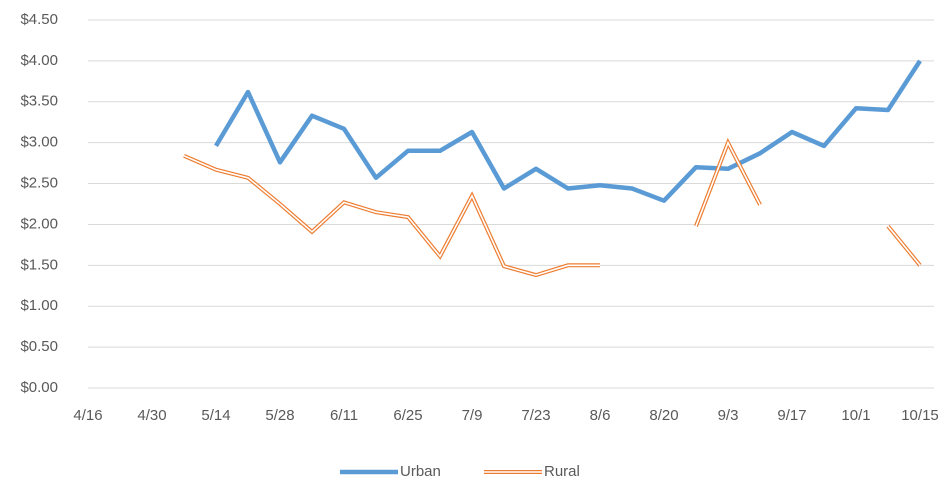  I want to click on y-tick-label: $4.00, so click(39, 60).